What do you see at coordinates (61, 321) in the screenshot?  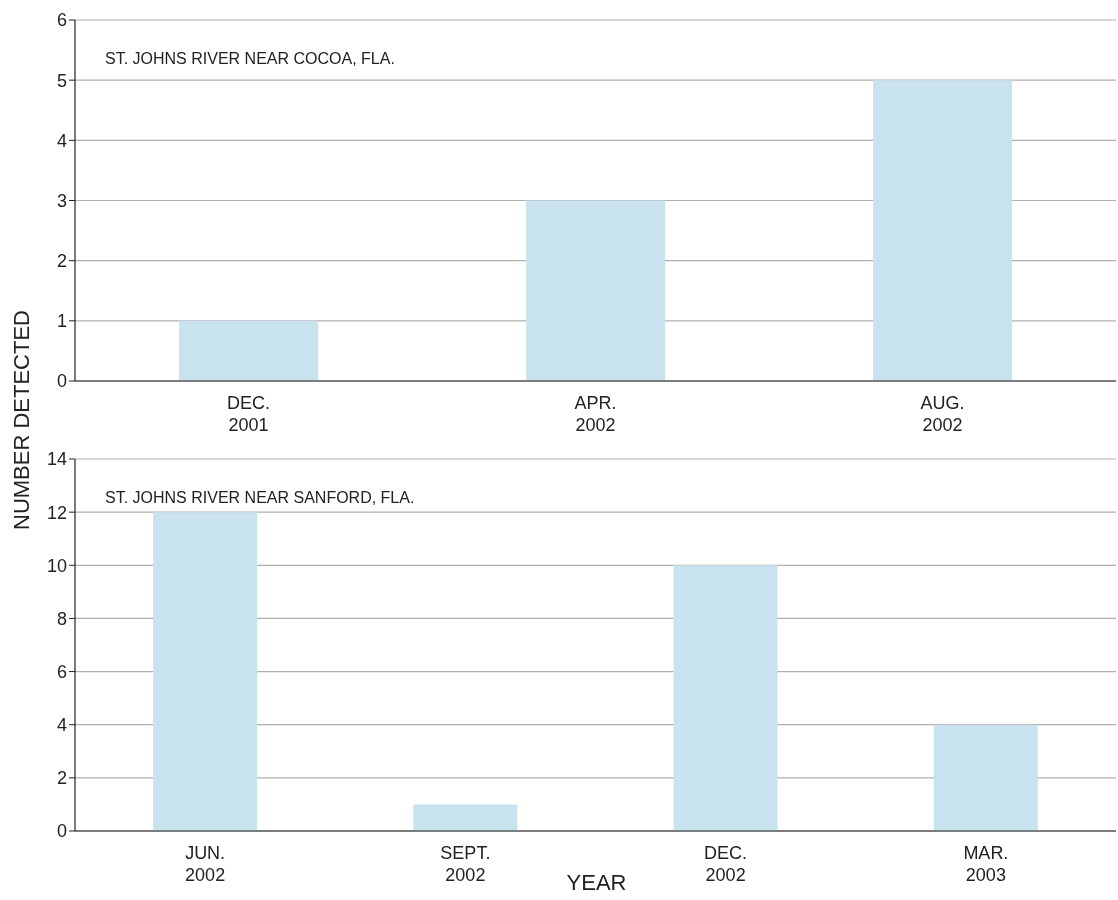 I see `y-tick-label: 1` at bounding box center [61, 321].